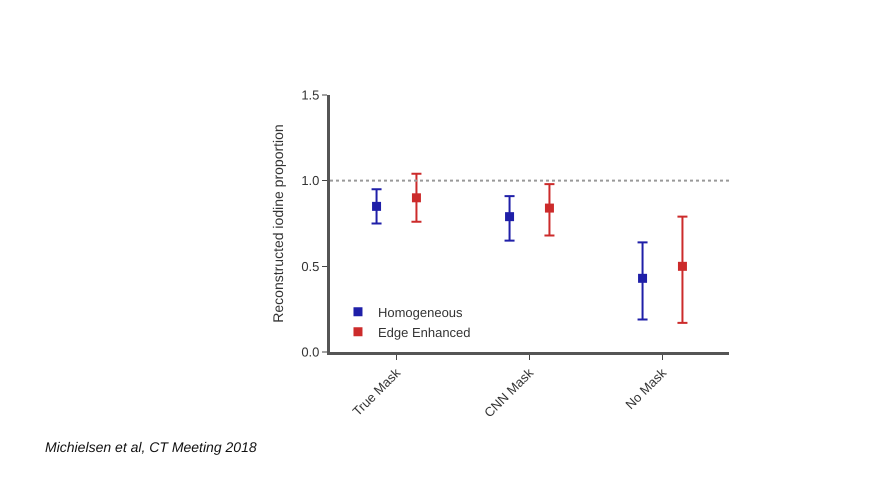 Image resolution: width=879 pixels, height=487 pixels. Describe the element at coordinates (310, 180) in the screenshot. I see `y-tick-label: 1.0` at that location.